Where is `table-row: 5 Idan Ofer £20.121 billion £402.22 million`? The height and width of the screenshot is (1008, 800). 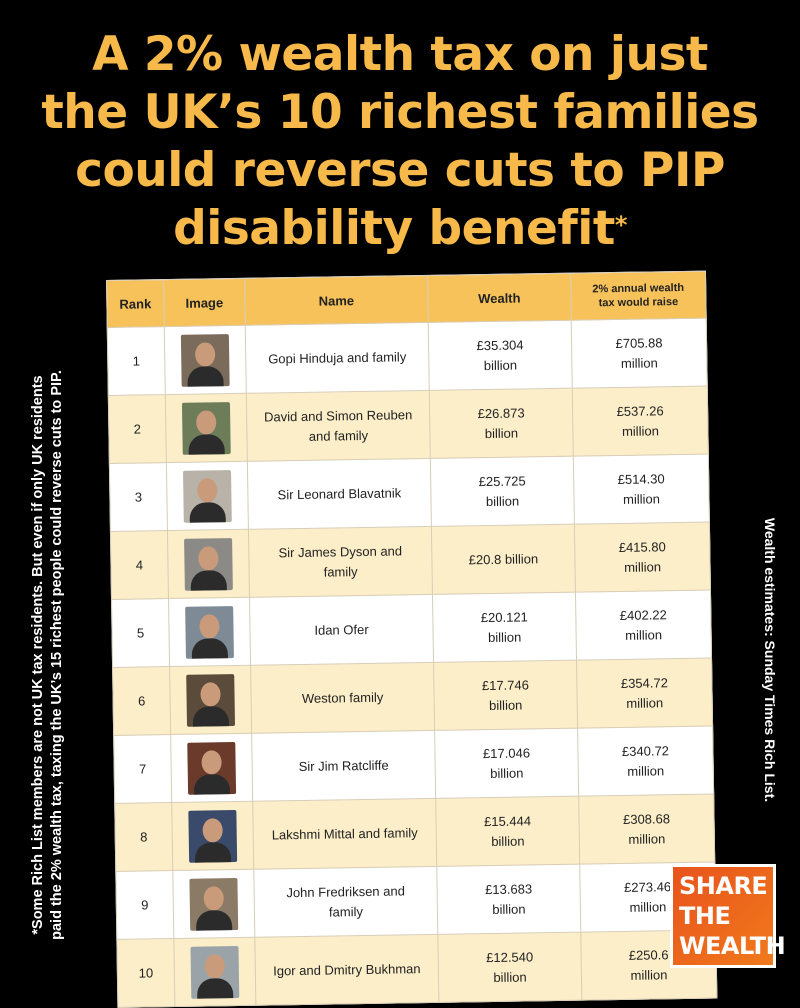 table-row: 5 Idan Ofer £20.121 billion £402.22 million is located at coordinates (411, 629).